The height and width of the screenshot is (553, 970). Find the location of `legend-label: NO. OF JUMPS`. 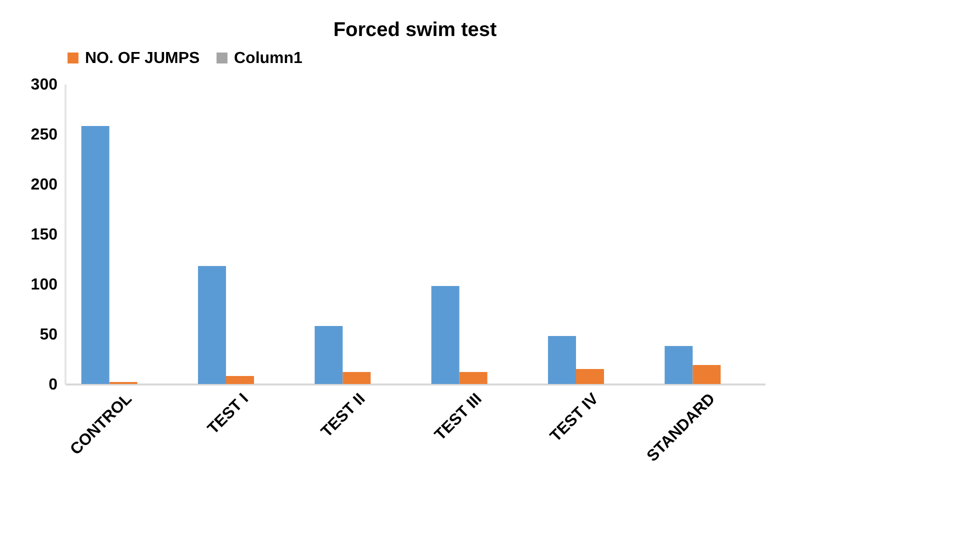

legend-label: NO. OF JUMPS is located at coordinates (142, 58).